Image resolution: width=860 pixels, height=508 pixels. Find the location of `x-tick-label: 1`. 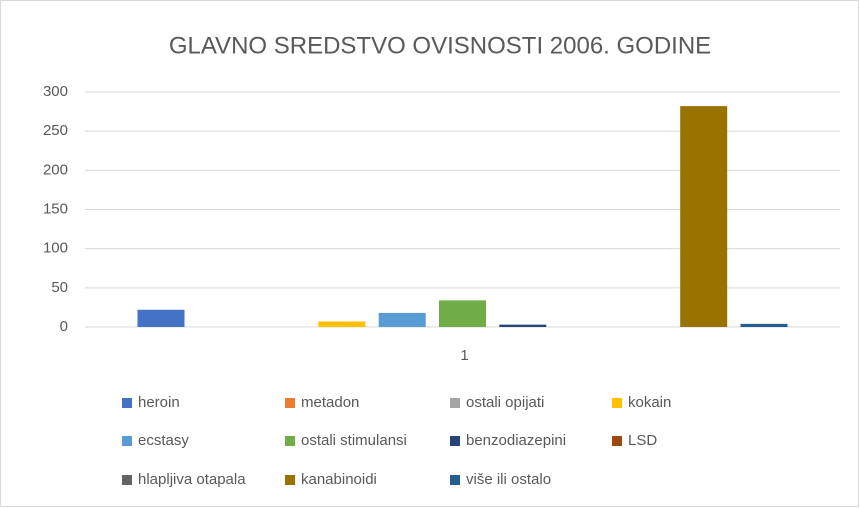

x-tick-label: 1 is located at coordinates (464, 355).